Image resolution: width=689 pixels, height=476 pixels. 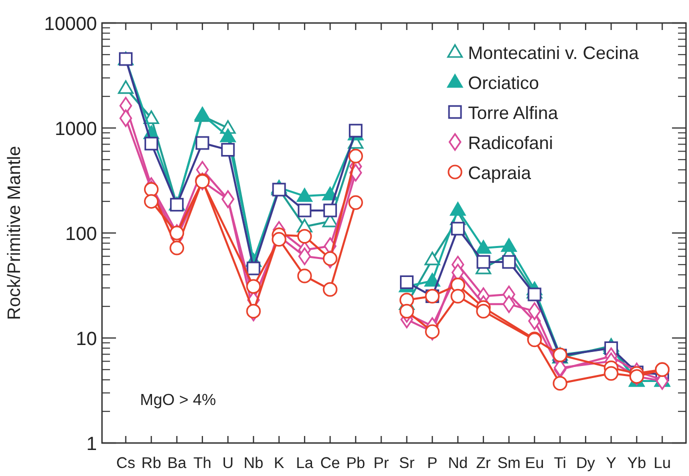 I want to click on x-tick-label: Pb, so click(x=356, y=463).